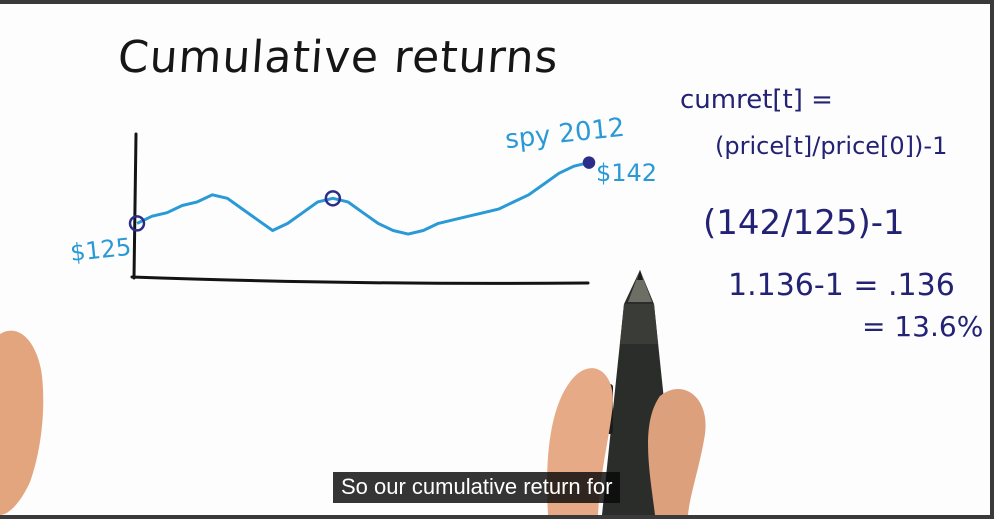 The height and width of the screenshot is (519, 994). I want to click on start-price-label: $125, so click(101, 250).